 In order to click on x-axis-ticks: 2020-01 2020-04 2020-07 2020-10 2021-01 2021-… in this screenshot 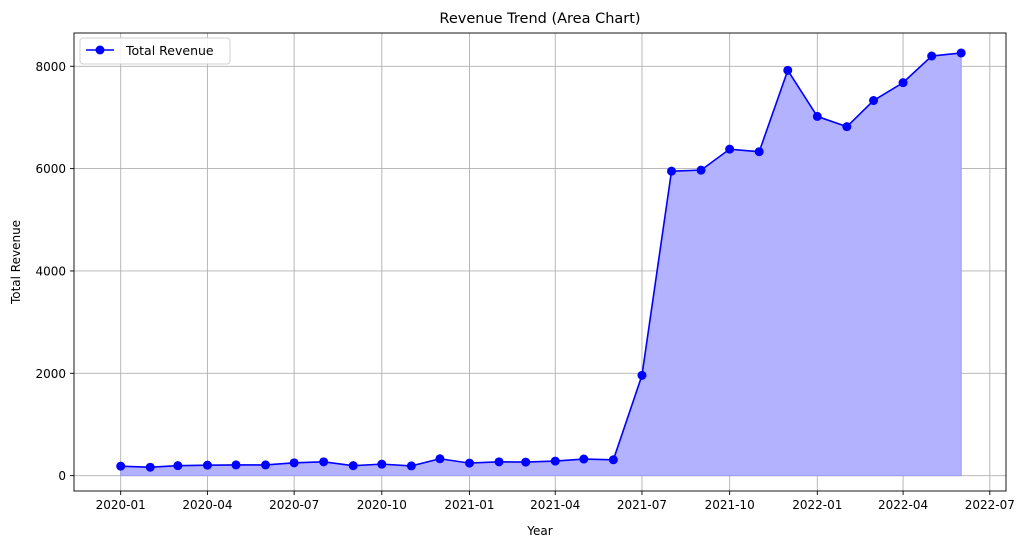, I will do `click(555, 501)`.